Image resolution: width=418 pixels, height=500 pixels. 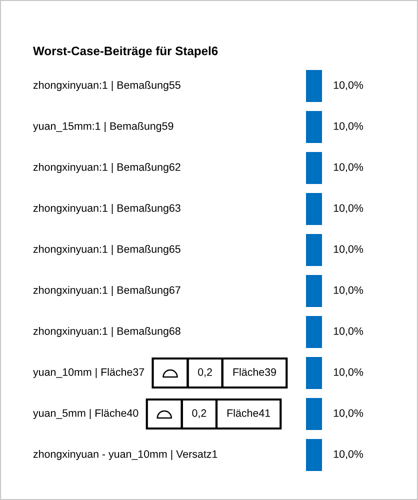 What do you see at coordinates (106, 86) in the screenshot?
I see `y-tick-label: zhongxinyuan:1 | Bemaßung55` at bounding box center [106, 86].